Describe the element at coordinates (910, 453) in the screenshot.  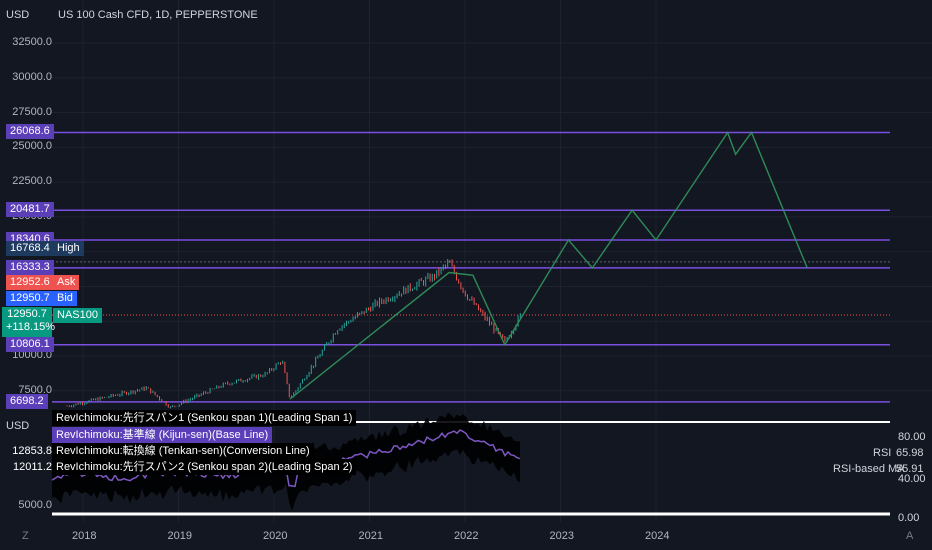
I see `rsi-legend-value: 65.98` at that location.